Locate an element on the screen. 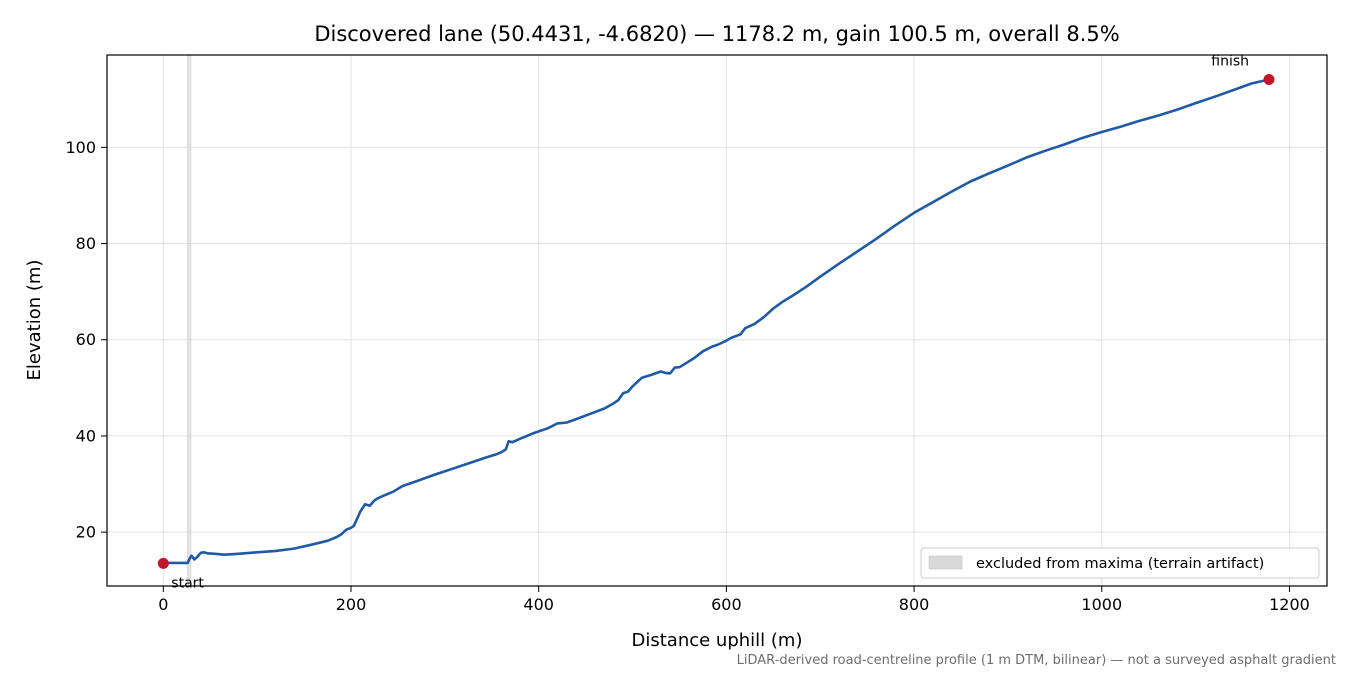  legend-box is located at coordinates (1120, 563).